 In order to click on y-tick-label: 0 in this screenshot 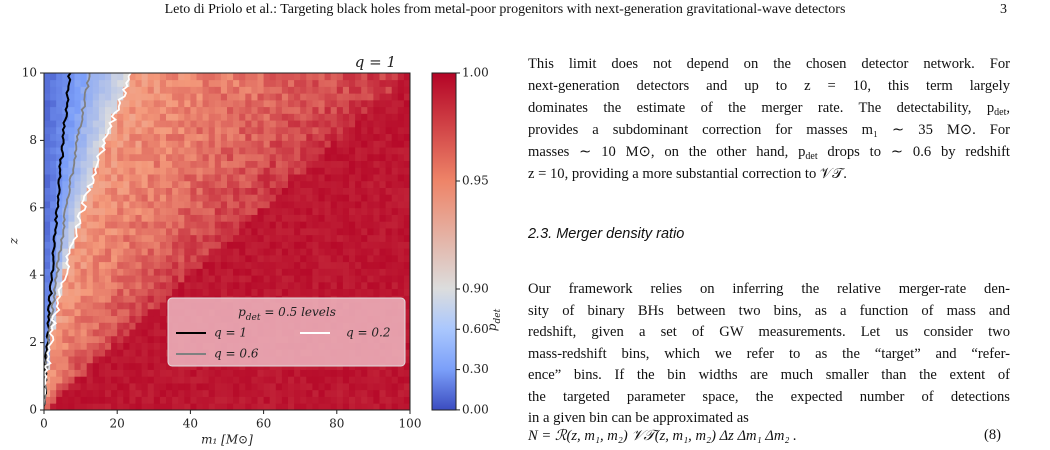, I will do `click(33, 410)`.